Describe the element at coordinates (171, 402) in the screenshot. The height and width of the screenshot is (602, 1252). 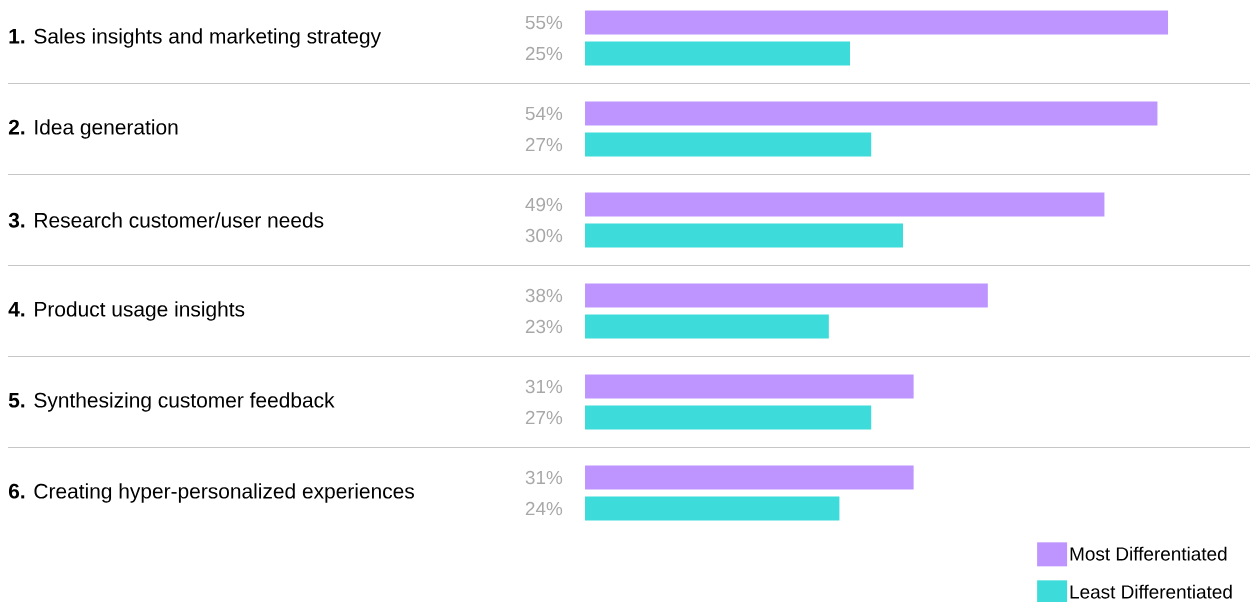
I see `y-tick-label: 5. Synthesizing customer feedback` at that location.